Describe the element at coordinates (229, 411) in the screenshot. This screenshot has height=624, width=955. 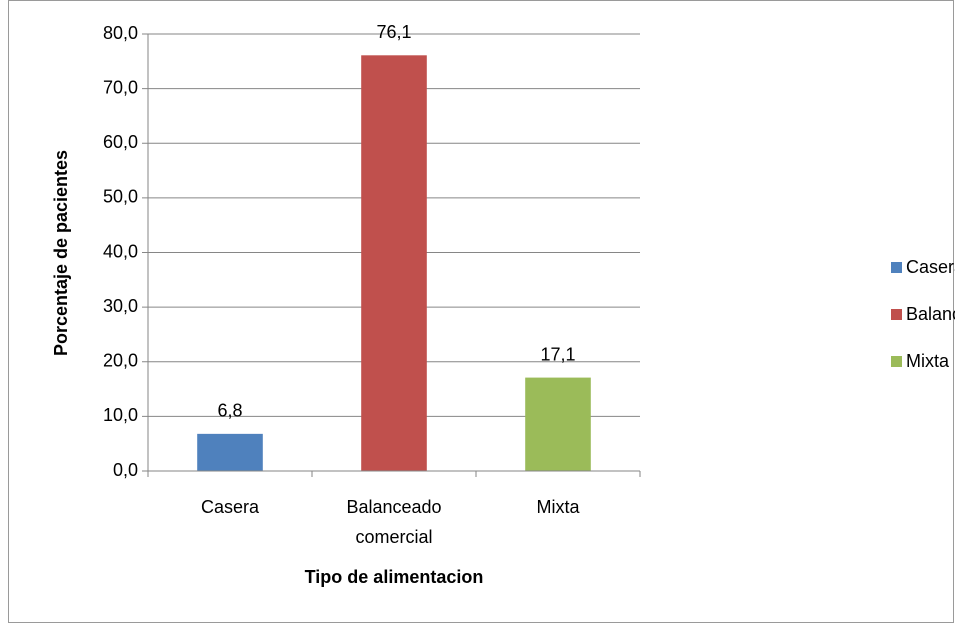
I see `data-label: 6,8` at that location.